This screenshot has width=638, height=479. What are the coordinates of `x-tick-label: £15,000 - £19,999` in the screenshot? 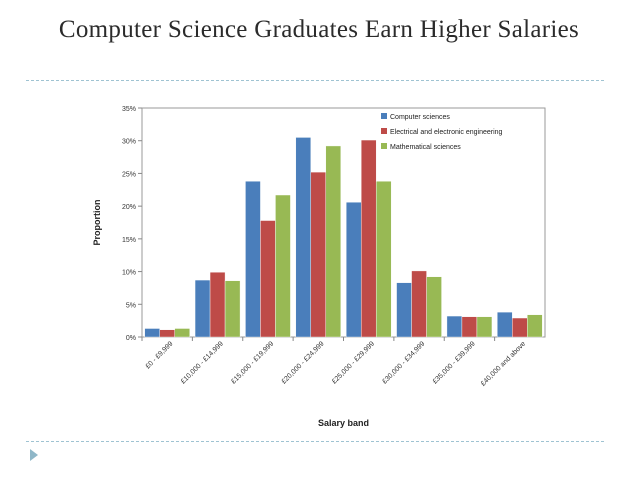 It's located at (252, 362).